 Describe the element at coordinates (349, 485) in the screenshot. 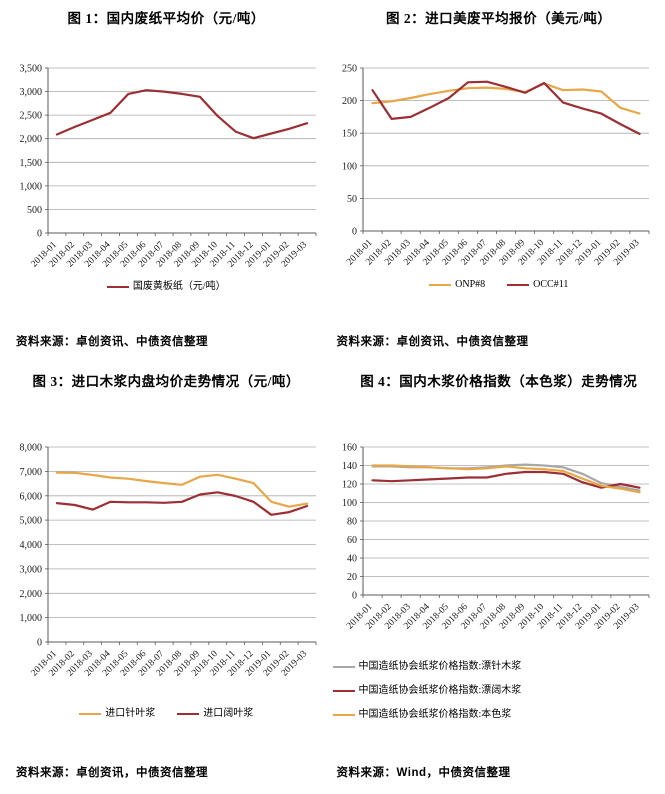

I see `svg-text: 120` at that location.